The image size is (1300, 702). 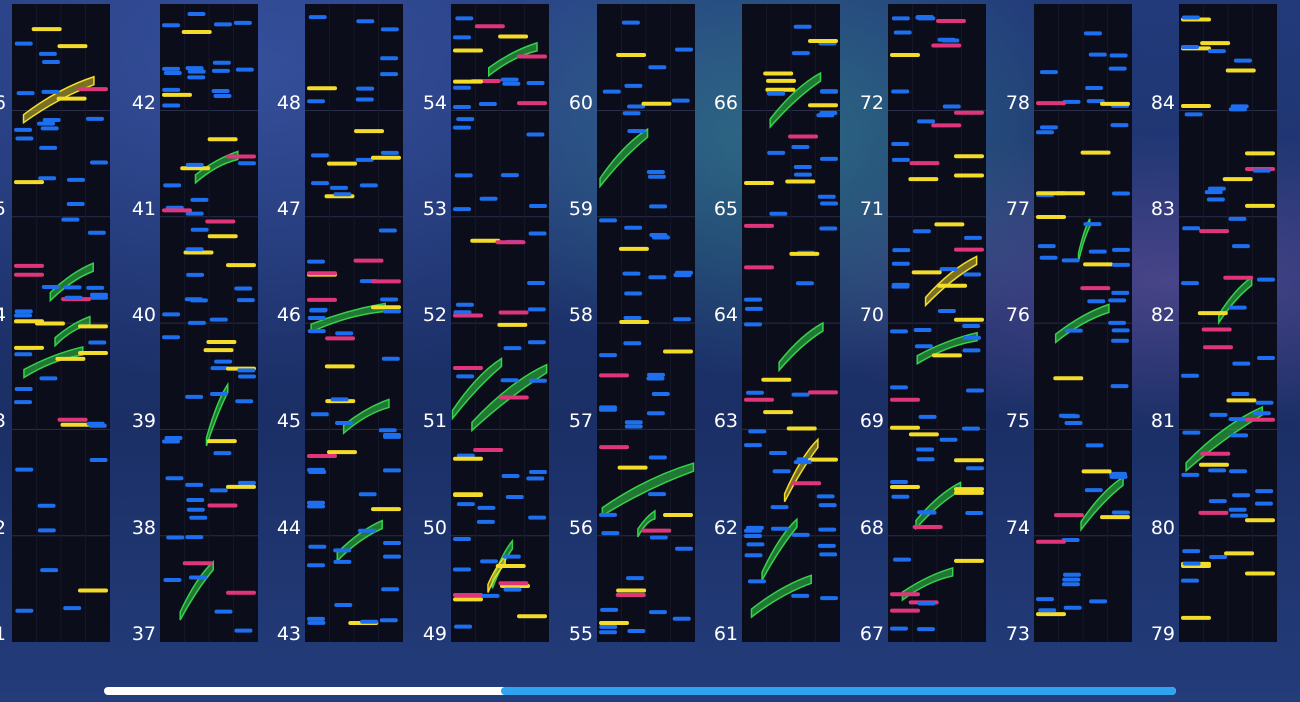 I want to click on measure-number: 70, so click(x=871, y=315).